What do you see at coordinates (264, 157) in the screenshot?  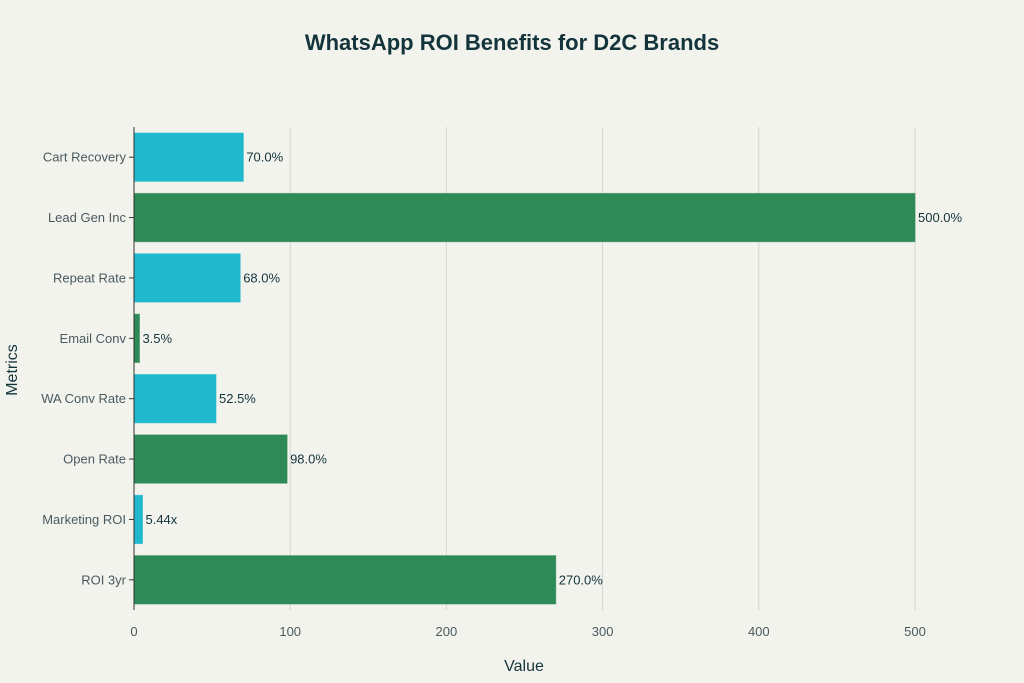 I see `data-label: 70.0%` at bounding box center [264, 157].